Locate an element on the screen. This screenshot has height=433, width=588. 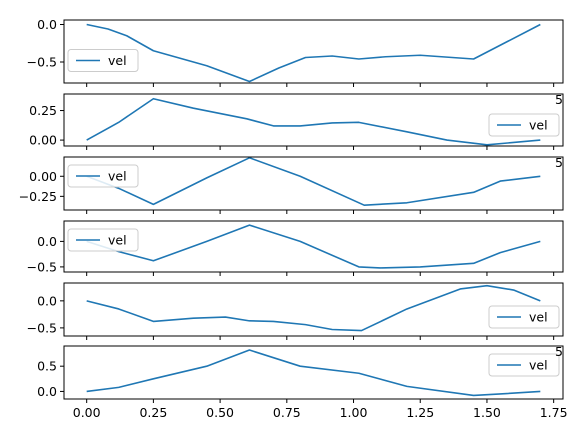
x-tick-label: 0.75 is located at coordinates (287, 412).